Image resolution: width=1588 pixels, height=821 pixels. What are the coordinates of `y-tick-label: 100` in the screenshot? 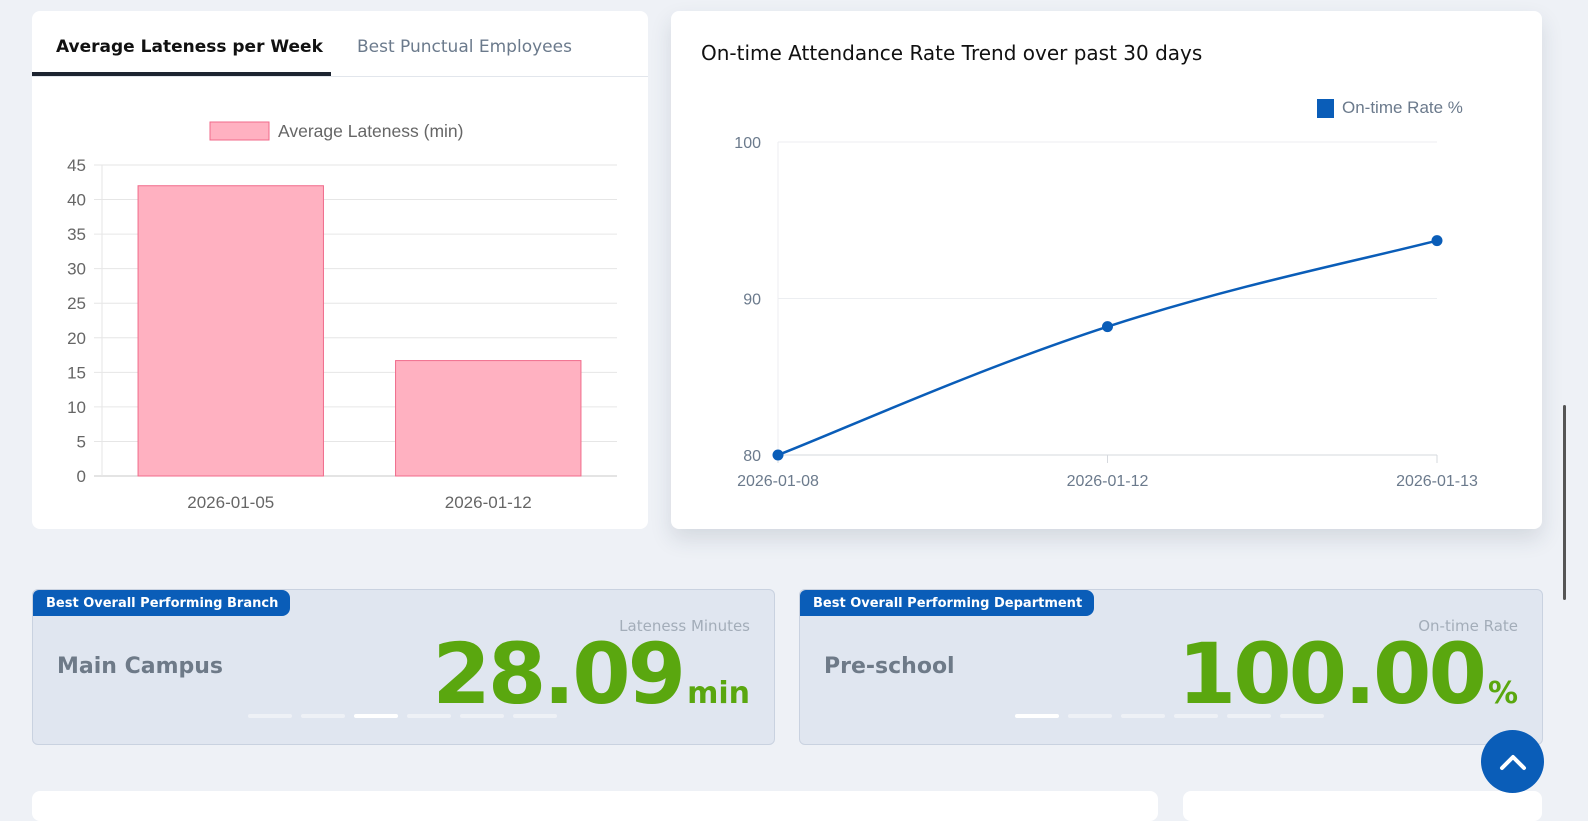 It's located at (747, 143).